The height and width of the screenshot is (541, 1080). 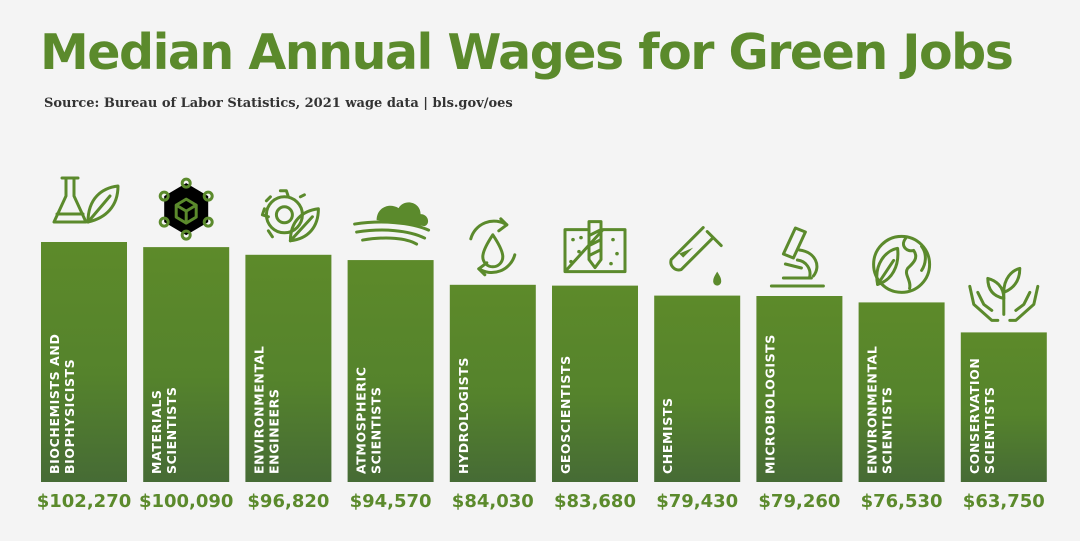 What do you see at coordinates (84, 501) in the screenshot?
I see `value-label: $102,270` at bounding box center [84, 501].